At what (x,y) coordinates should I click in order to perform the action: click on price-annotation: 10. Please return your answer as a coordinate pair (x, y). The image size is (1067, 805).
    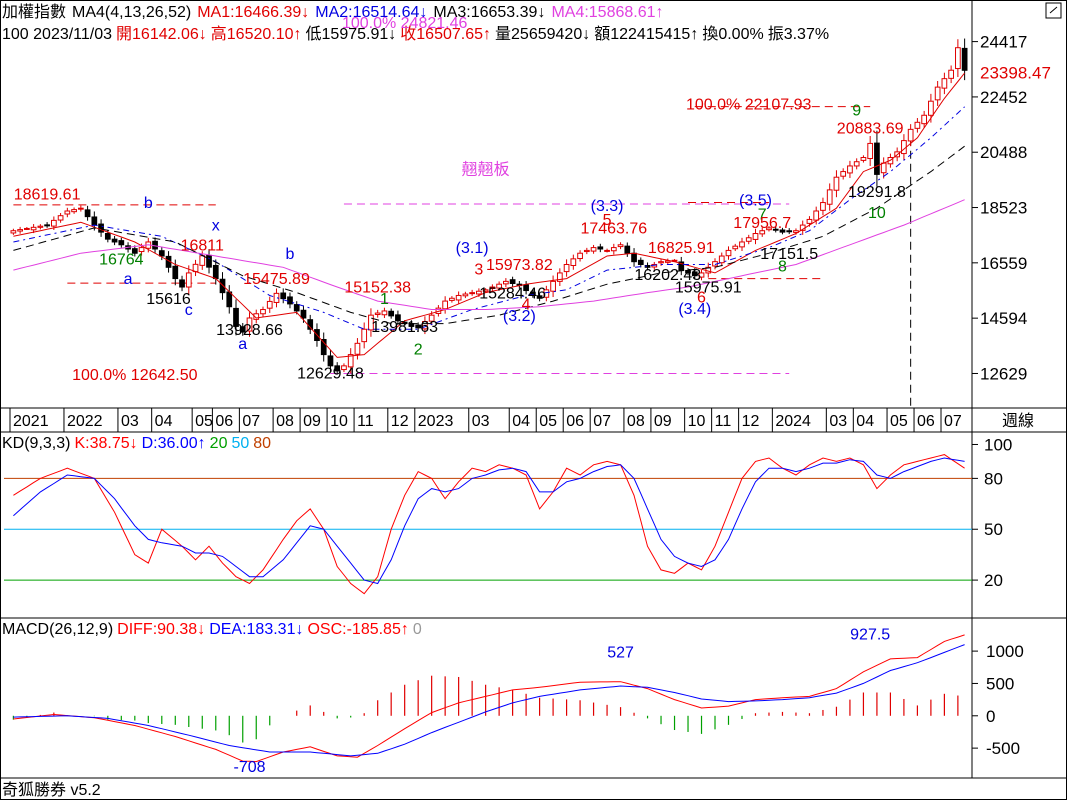
    Looking at the image, I should click on (877, 213).